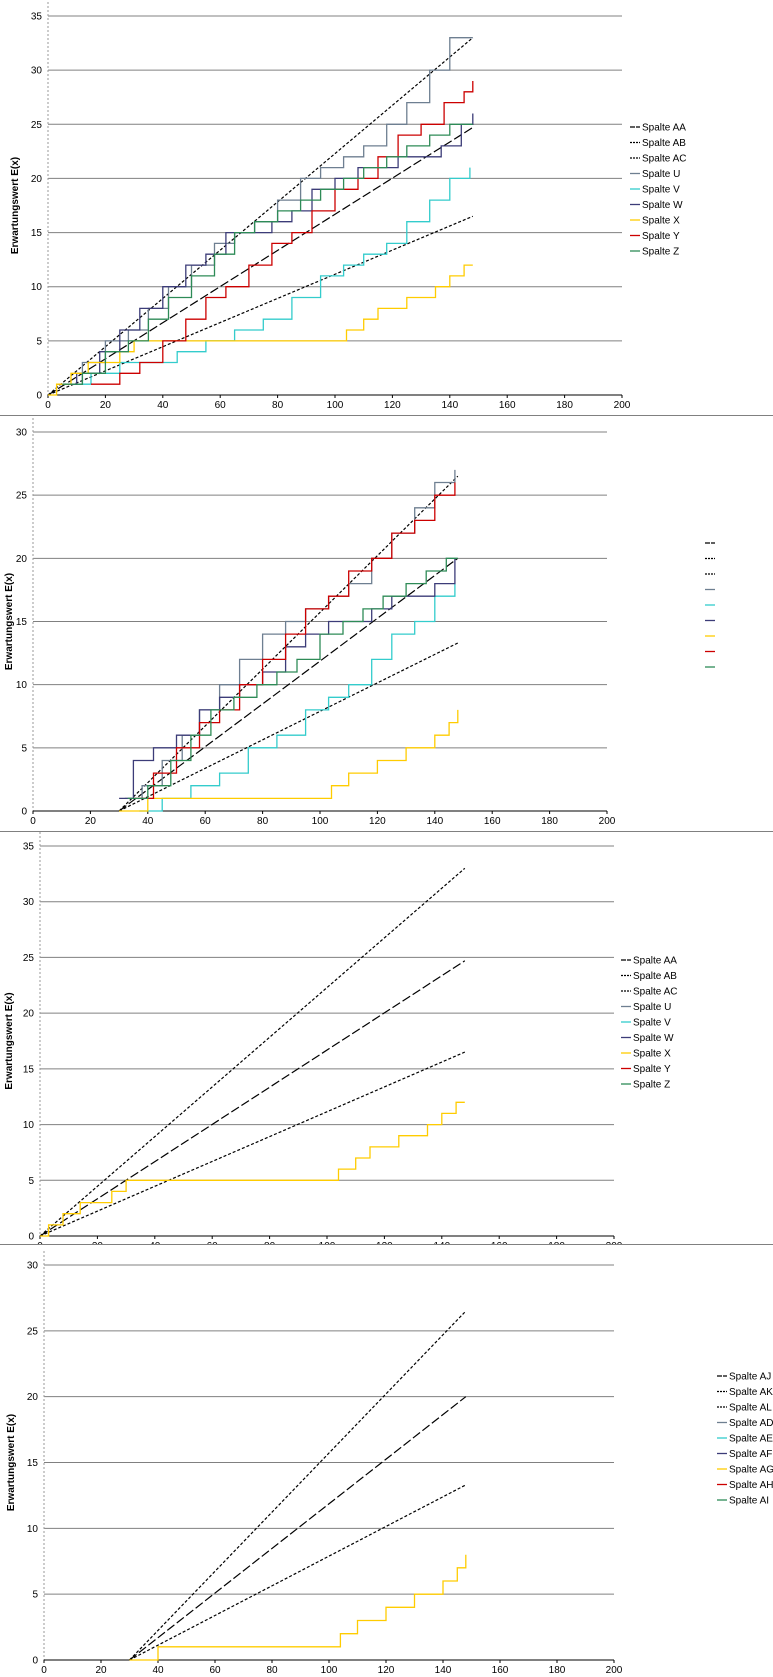 The width and height of the screenshot is (773, 1677). I want to click on legend-entry: Spalte AI, so click(749, 1501).